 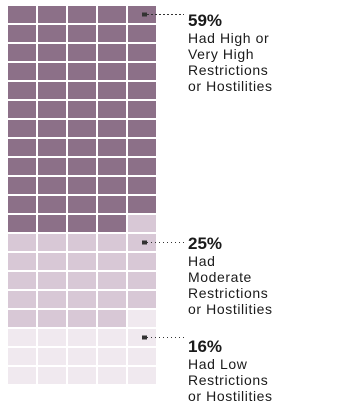 I want to click on series-label-low: 16% Had Low Restrictions or Hostilities, so click(x=230, y=371).